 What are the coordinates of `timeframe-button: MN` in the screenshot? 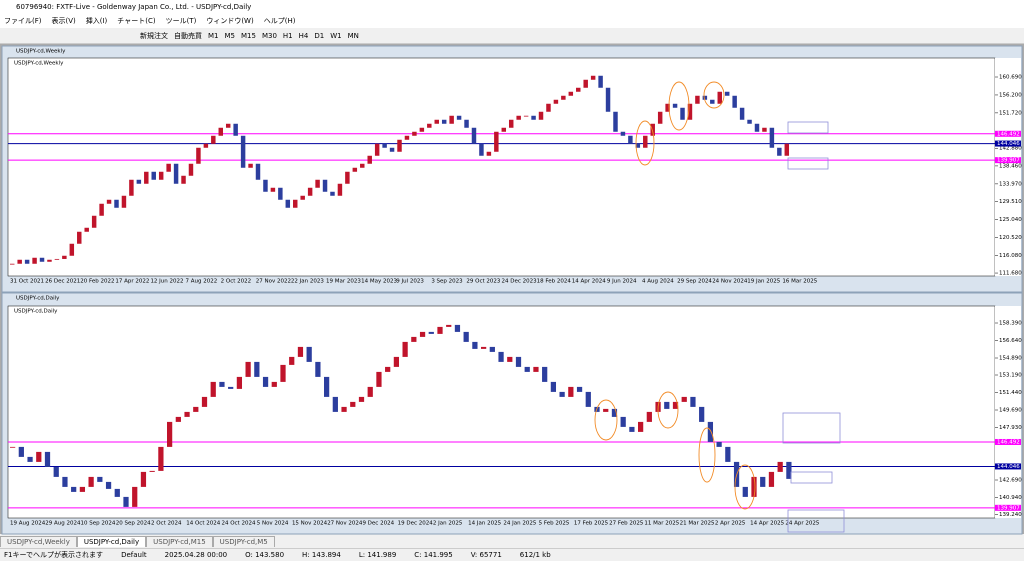 It's located at (353, 35).